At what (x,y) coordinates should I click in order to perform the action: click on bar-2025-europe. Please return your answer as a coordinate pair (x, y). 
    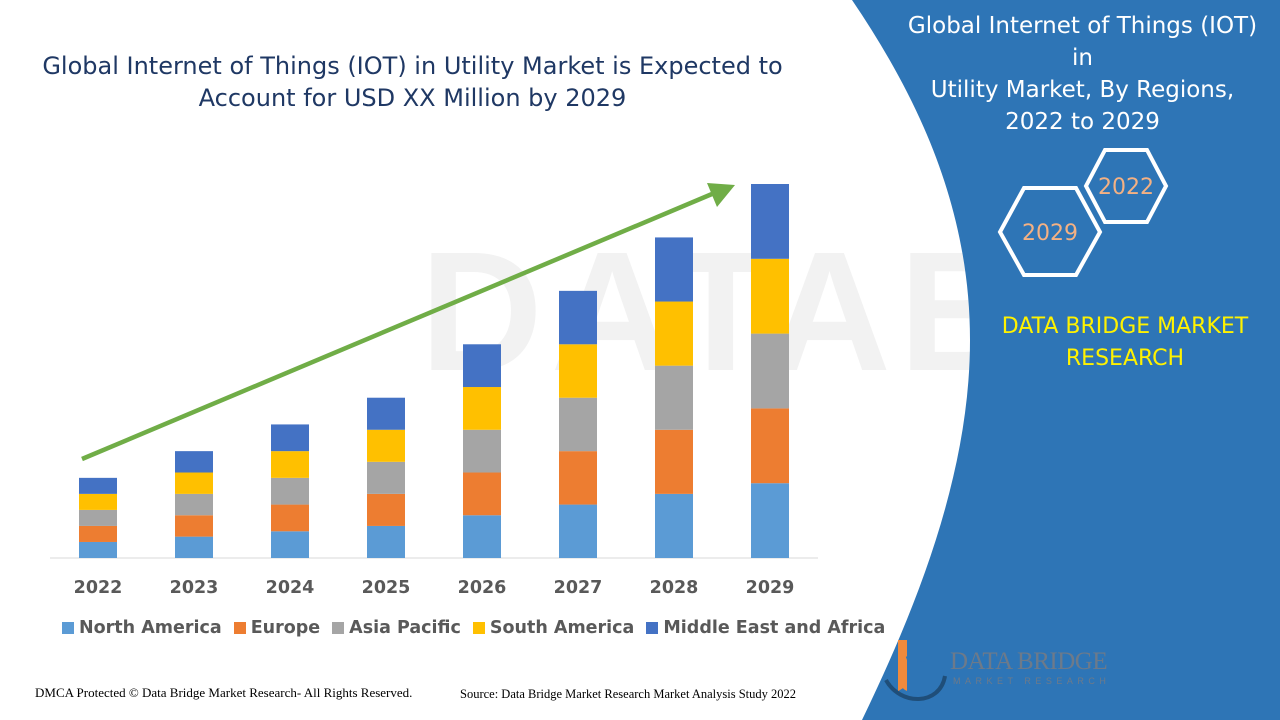
    Looking at the image, I should click on (386, 509).